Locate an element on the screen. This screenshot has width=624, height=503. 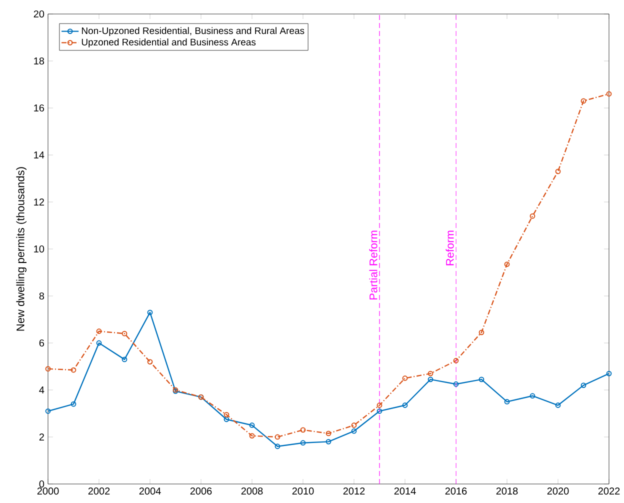
x-tick-label: 2012 is located at coordinates (354, 491).